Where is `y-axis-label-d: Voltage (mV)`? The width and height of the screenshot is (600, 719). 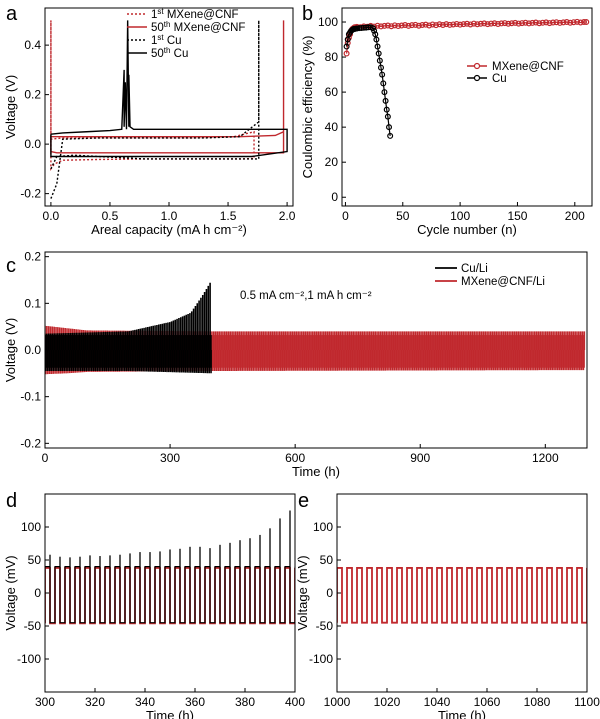 y-axis-label-d: Voltage (mV) is located at coordinates (10, 592).